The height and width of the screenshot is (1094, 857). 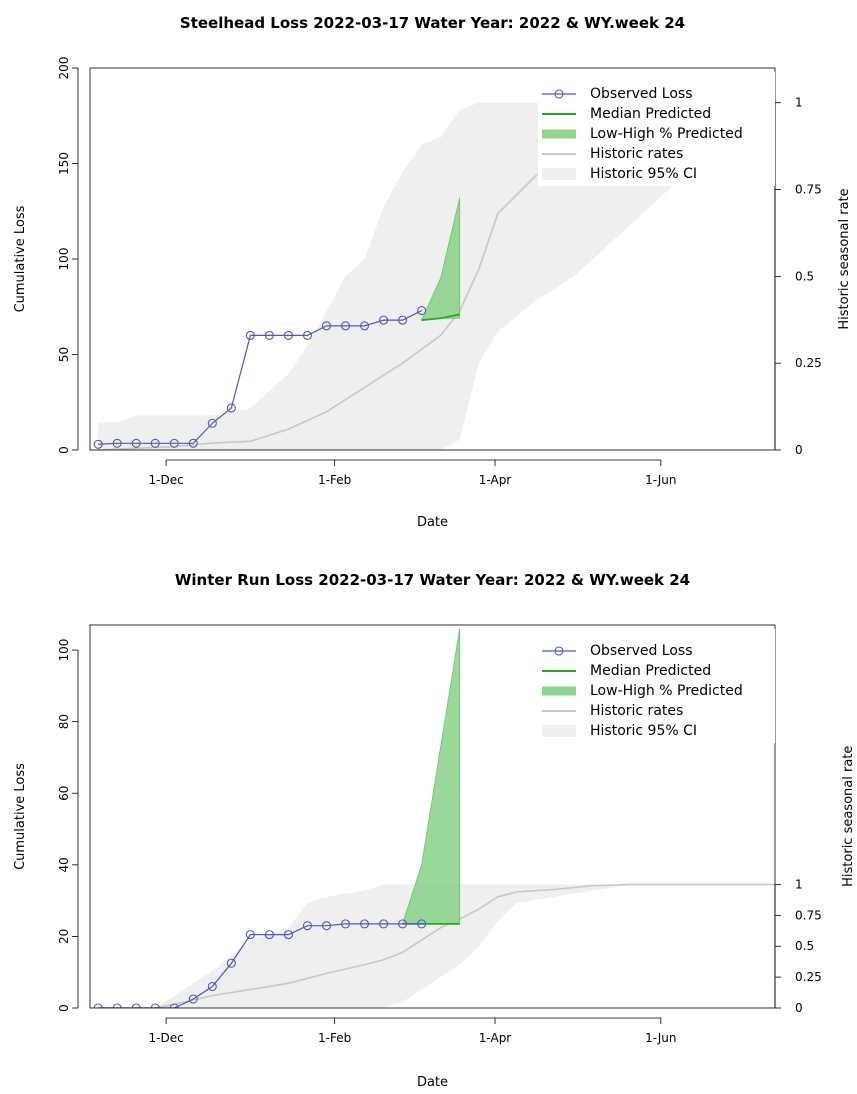 What do you see at coordinates (64, 793) in the screenshot?
I see `y-tick-label: 60` at bounding box center [64, 793].